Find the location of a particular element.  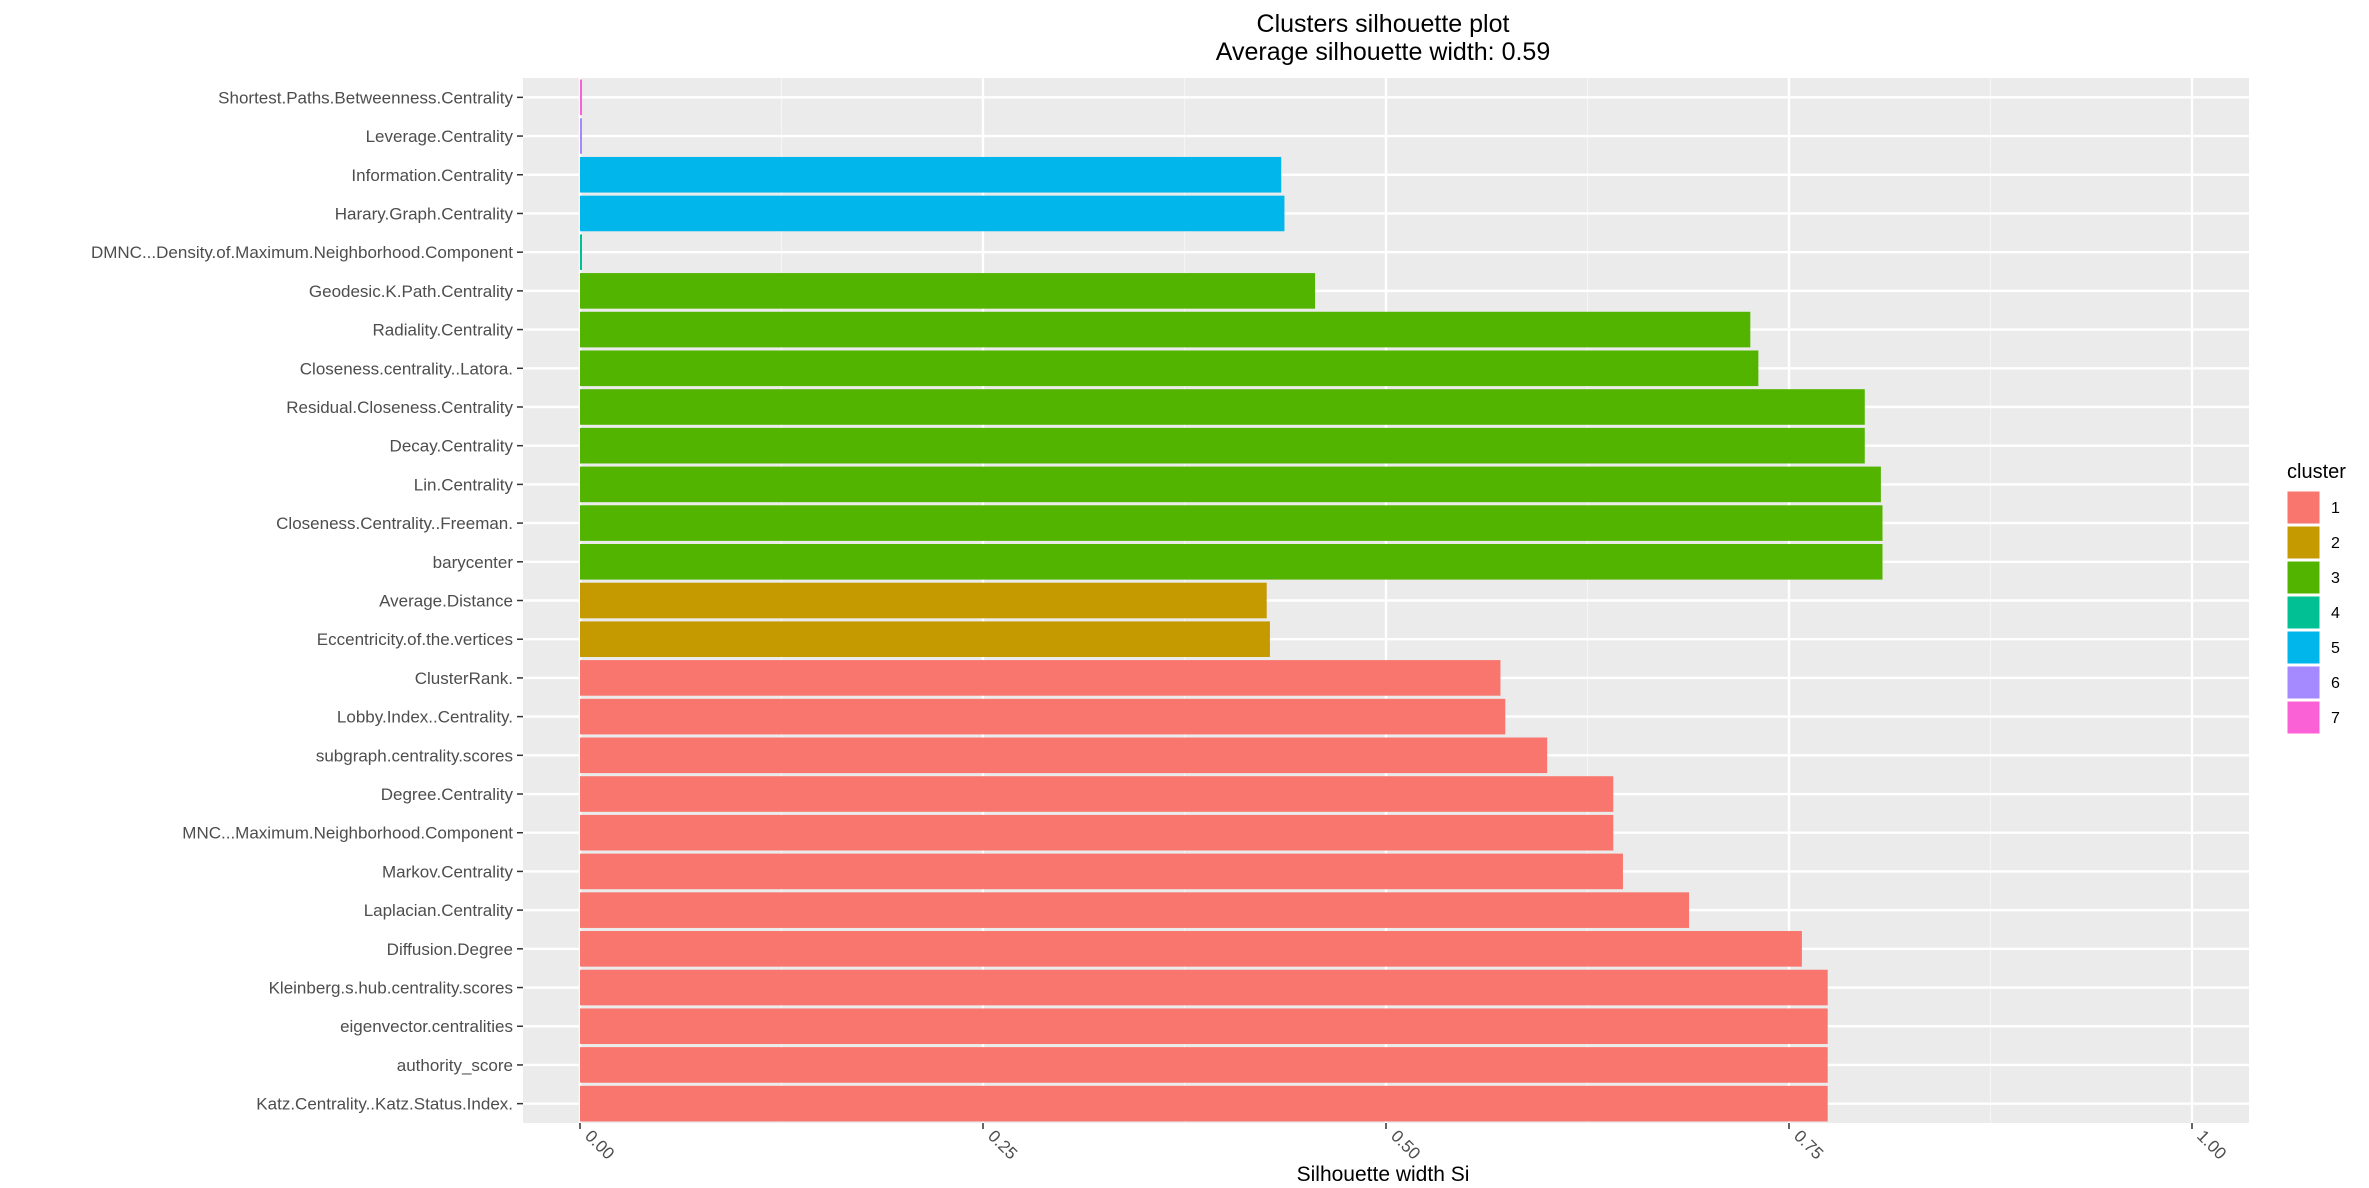

x-tick-label: 0.50 is located at coordinates (1405, 1144).